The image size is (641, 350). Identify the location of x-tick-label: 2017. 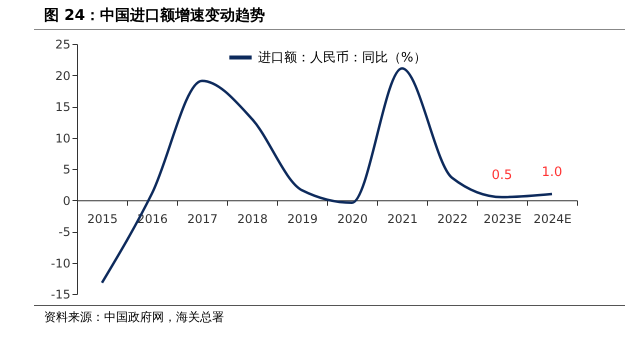
(202, 219).